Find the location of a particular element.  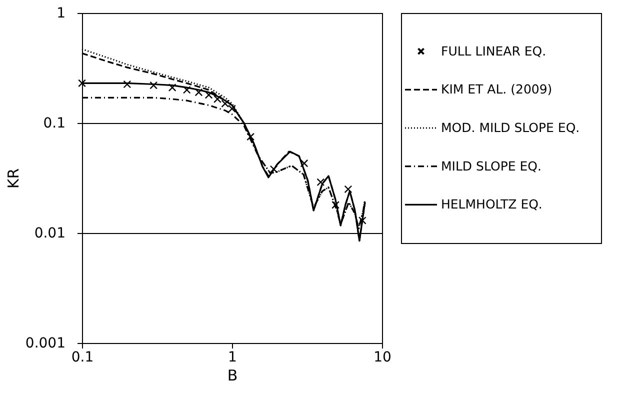

y-axis-title: KR is located at coordinates (13, 178).